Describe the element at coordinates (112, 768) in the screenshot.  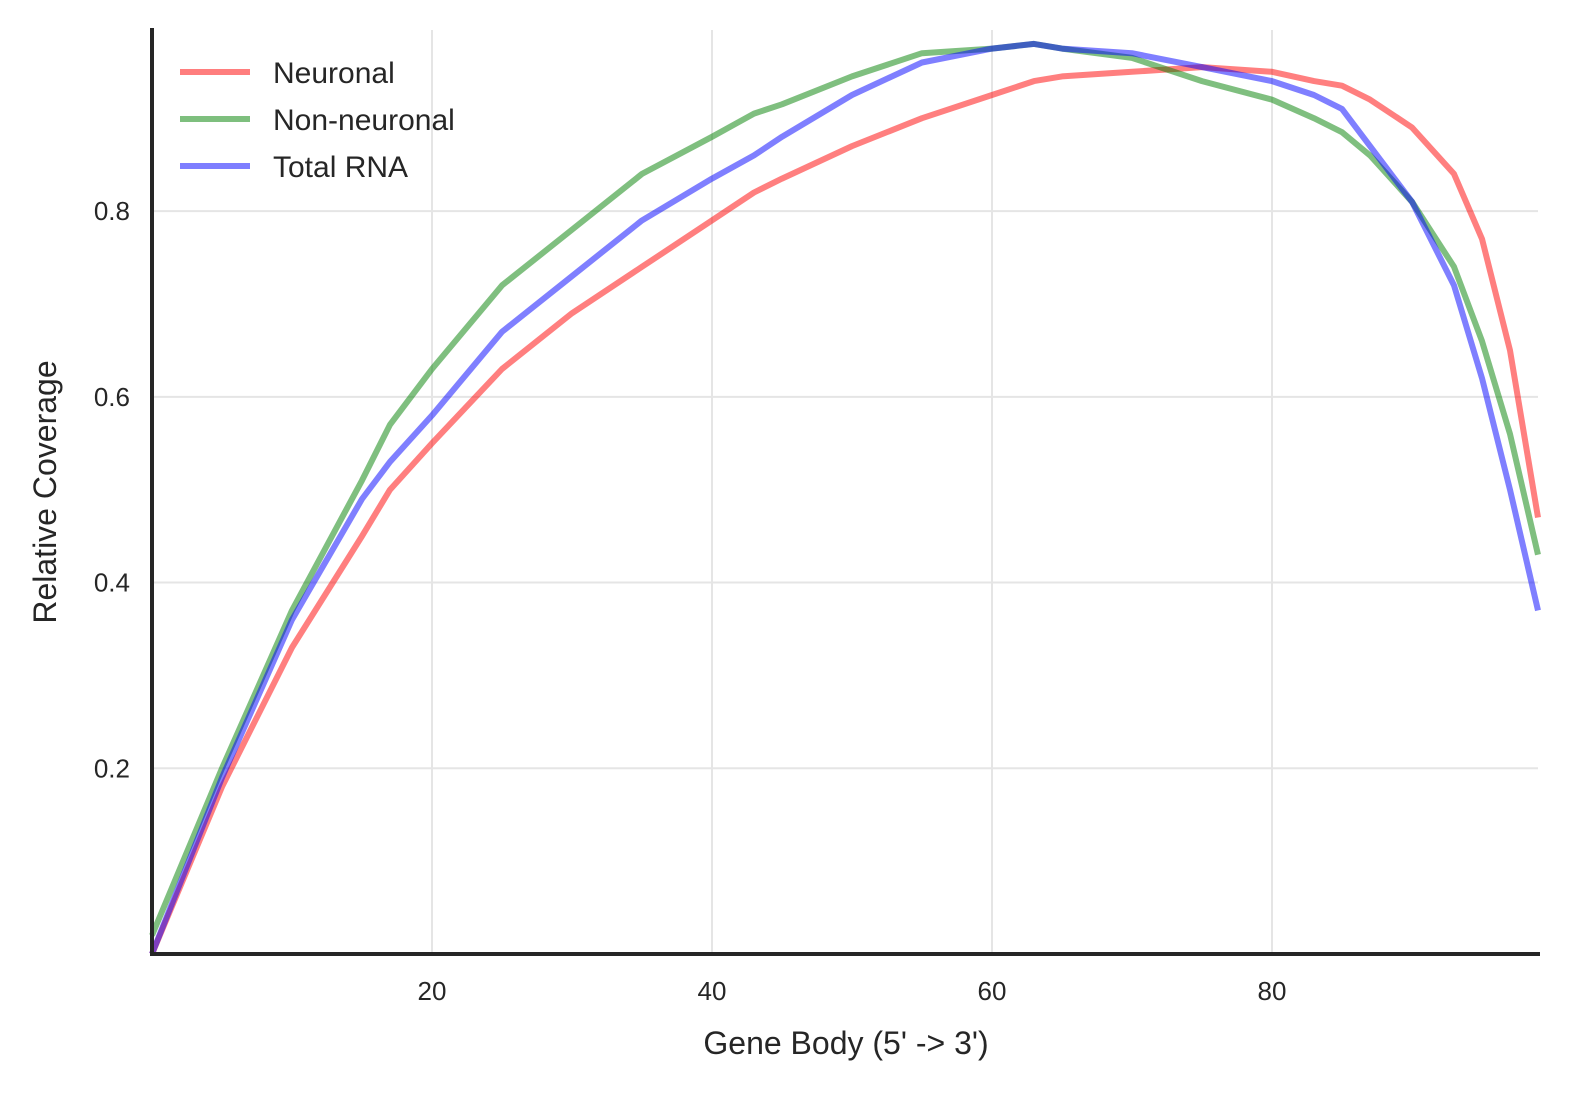
I see `y-tick-label: 0.2` at that location.